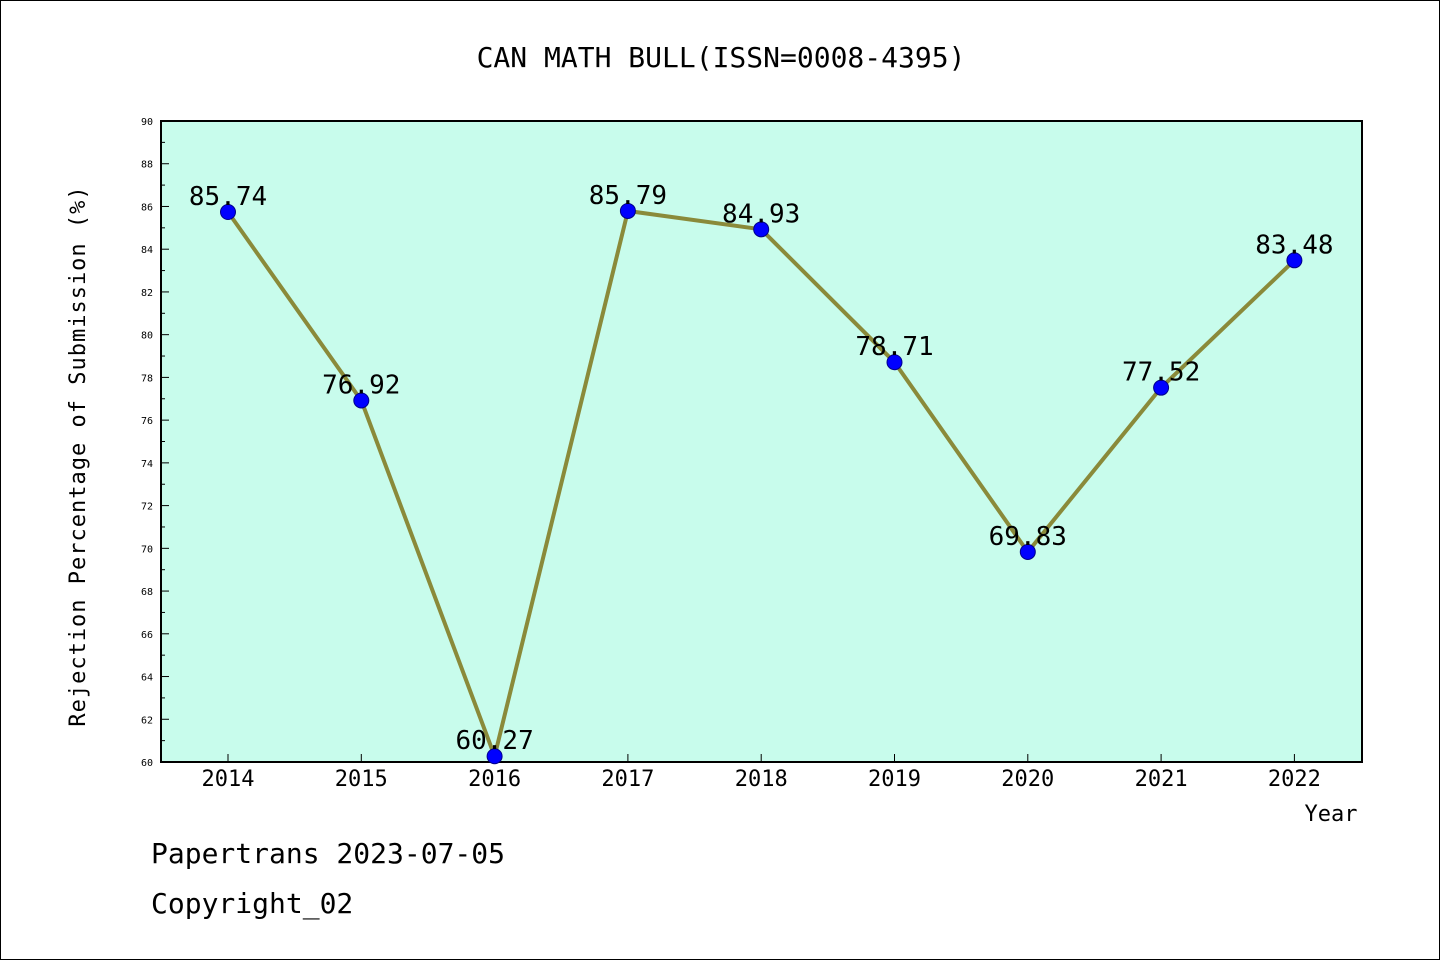 The width and height of the screenshot is (1440, 961). What do you see at coordinates (1161, 387) in the screenshot?
I see `data-point-2021` at bounding box center [1161, 387].